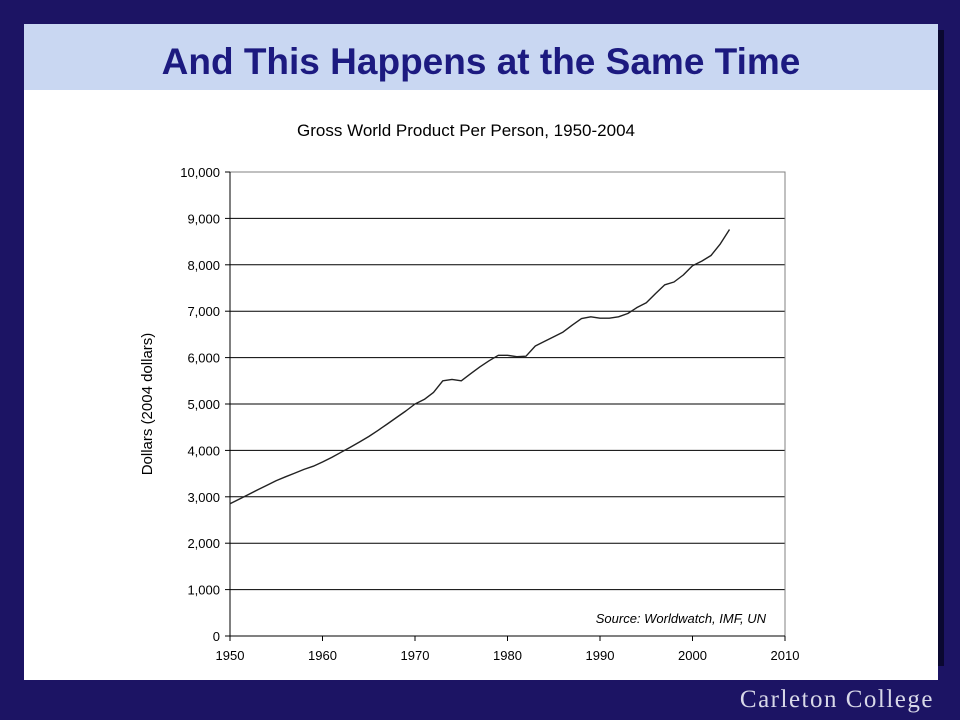 This screenshot has height=720, width=960. Describe the element at coordinates (507, 655) in the screenshot. I see `x-tick-label: 1980` at that location.